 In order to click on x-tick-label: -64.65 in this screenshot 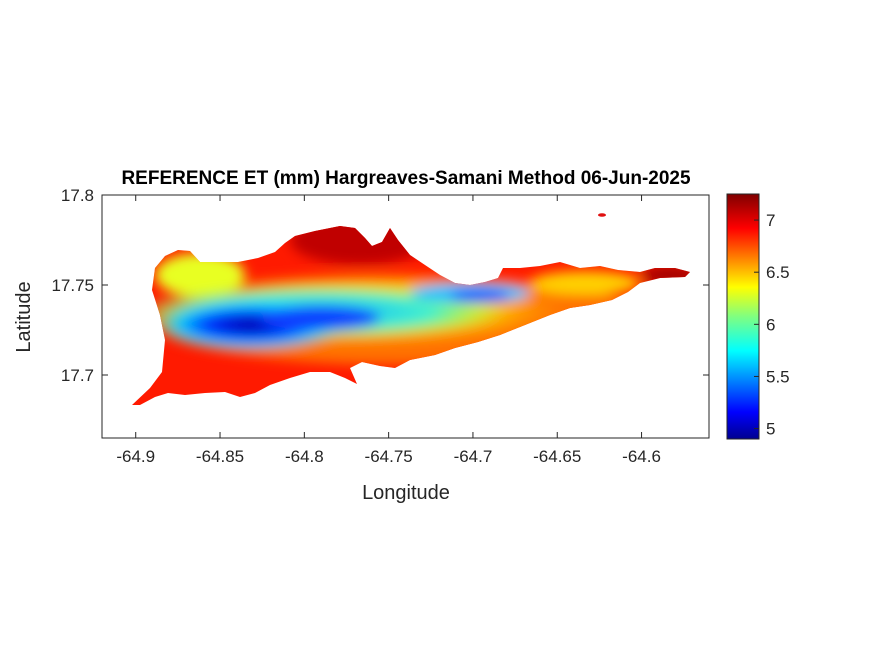, I will do `click(557, 456)`.